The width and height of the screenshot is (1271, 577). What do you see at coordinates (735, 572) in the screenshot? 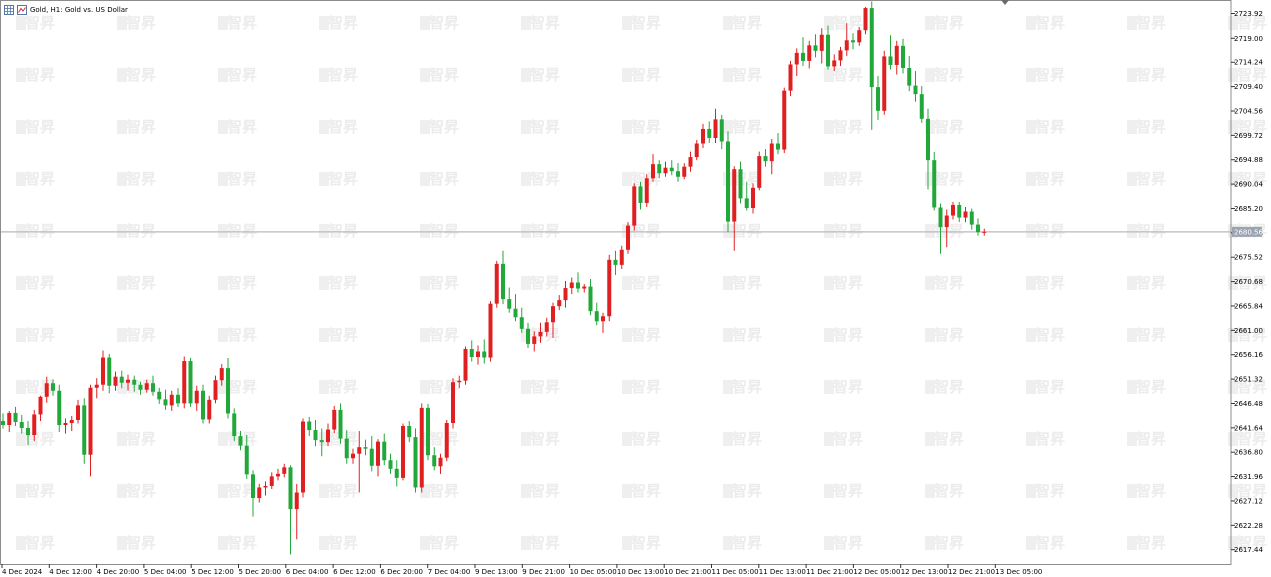
I see `x-tick-label: 11 Dec 05:00` at bounding box center [735, 572].